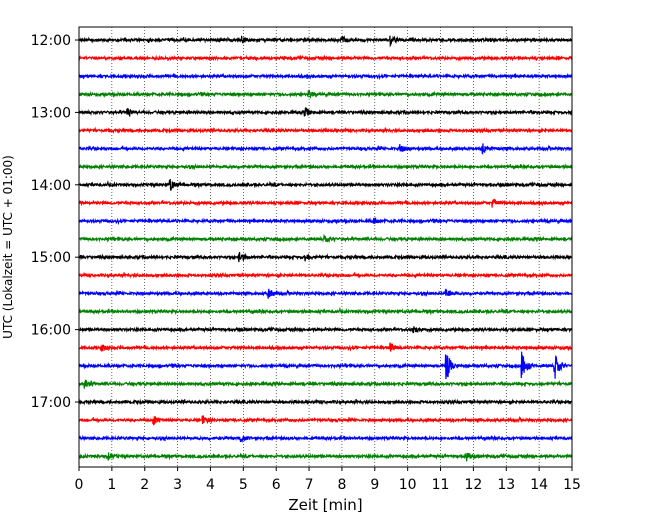 This screenshot has height=520, width=650. What do you see at coordinates (441, 485) in the screenshot?
I see `x-tick-label: 11` at bounding box center [441, 485].